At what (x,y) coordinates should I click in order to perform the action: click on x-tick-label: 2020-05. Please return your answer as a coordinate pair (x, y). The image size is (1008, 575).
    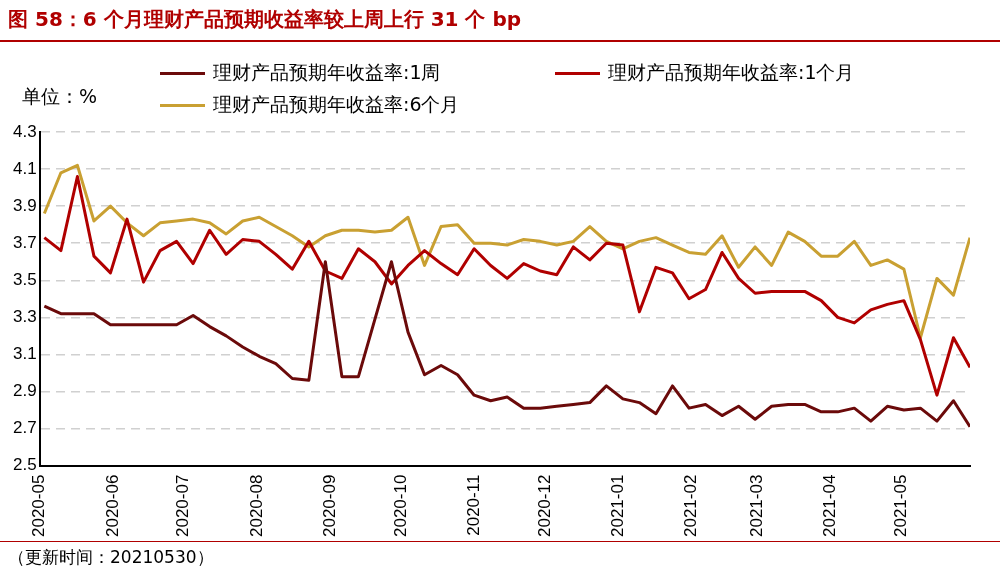
    Looking at the image, I should click on (39, 505).